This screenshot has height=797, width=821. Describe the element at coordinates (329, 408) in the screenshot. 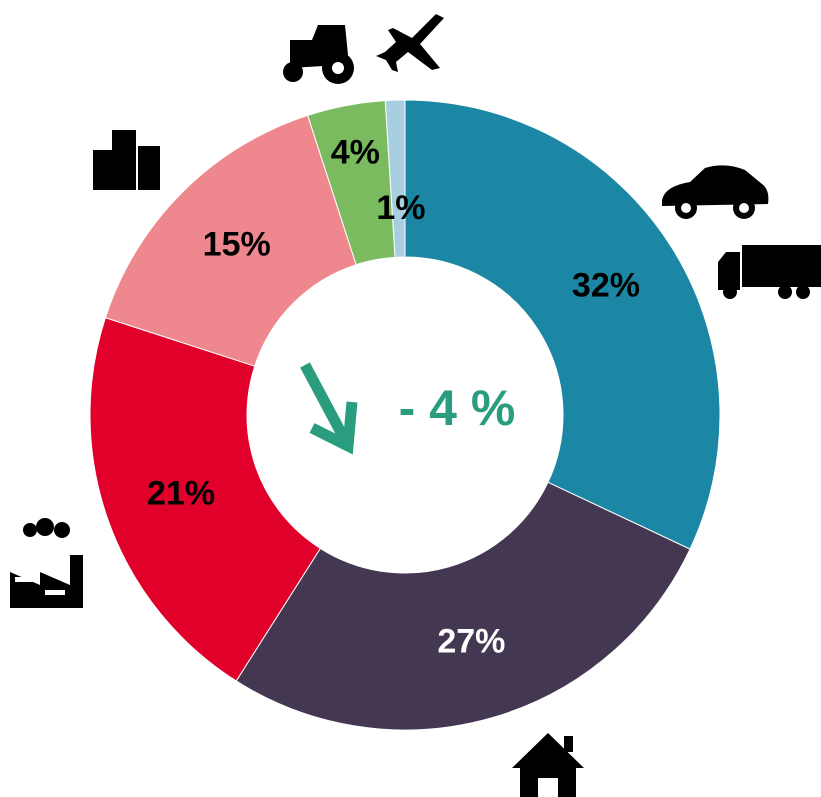

I see `center-arrow` at that location.